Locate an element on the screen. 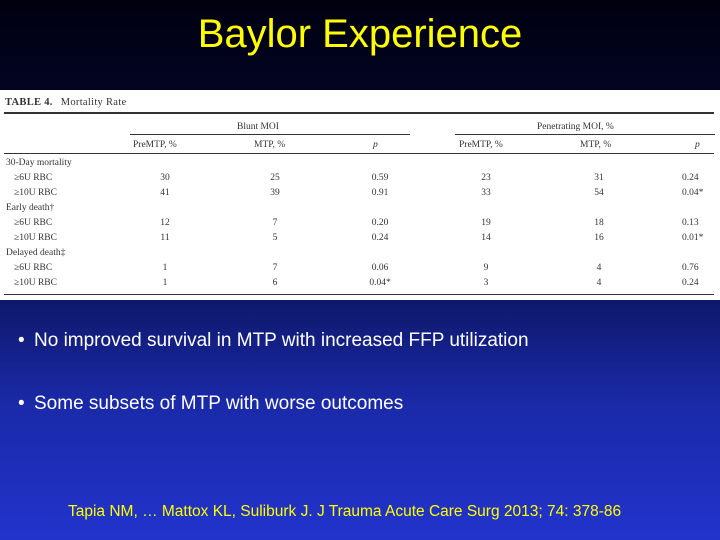  row-label: Early death† is located at coordinates (30, 208).